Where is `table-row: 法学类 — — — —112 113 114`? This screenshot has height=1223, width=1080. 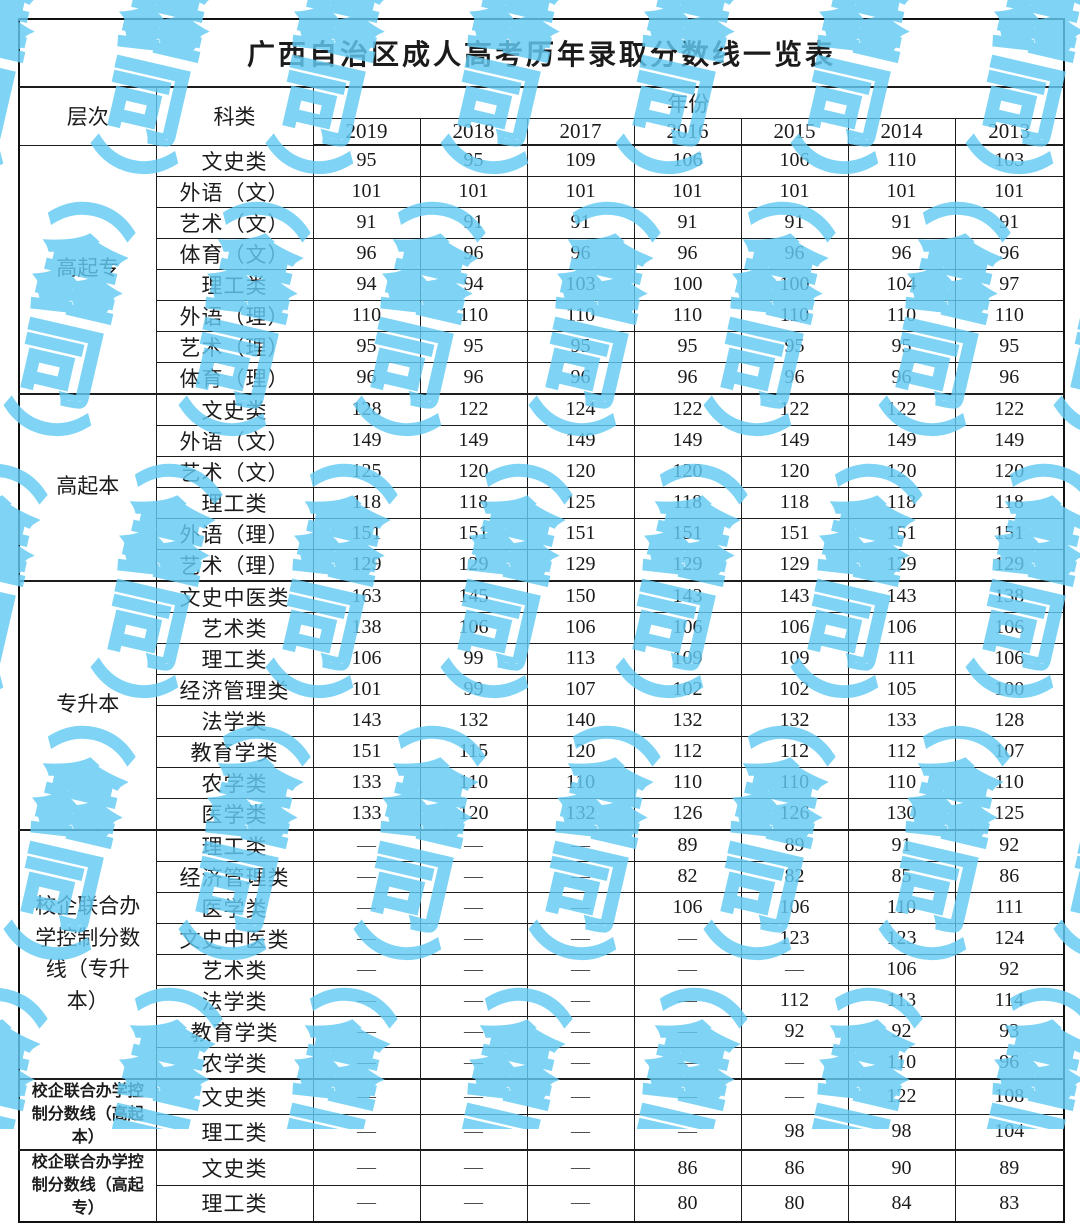
table-row: 法学类 — — — —112 113 114 is located at coordinates (542, 1000).